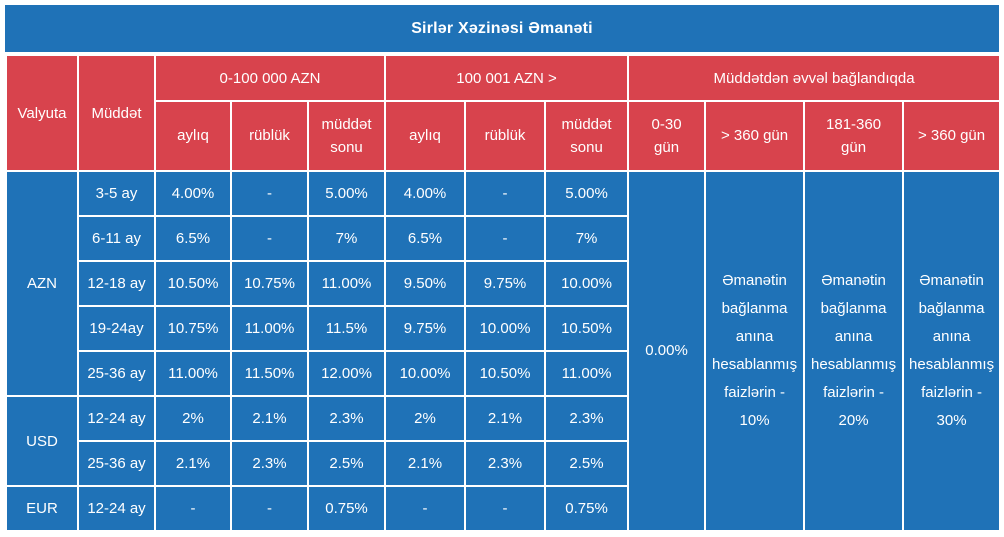 This screenshot has height=537, width=1004. What do you see at coordinates (667, 136) in the screenshot?
I see `subheader-0-30-gun: 0-30 gün` at bounding box center [667, 136].